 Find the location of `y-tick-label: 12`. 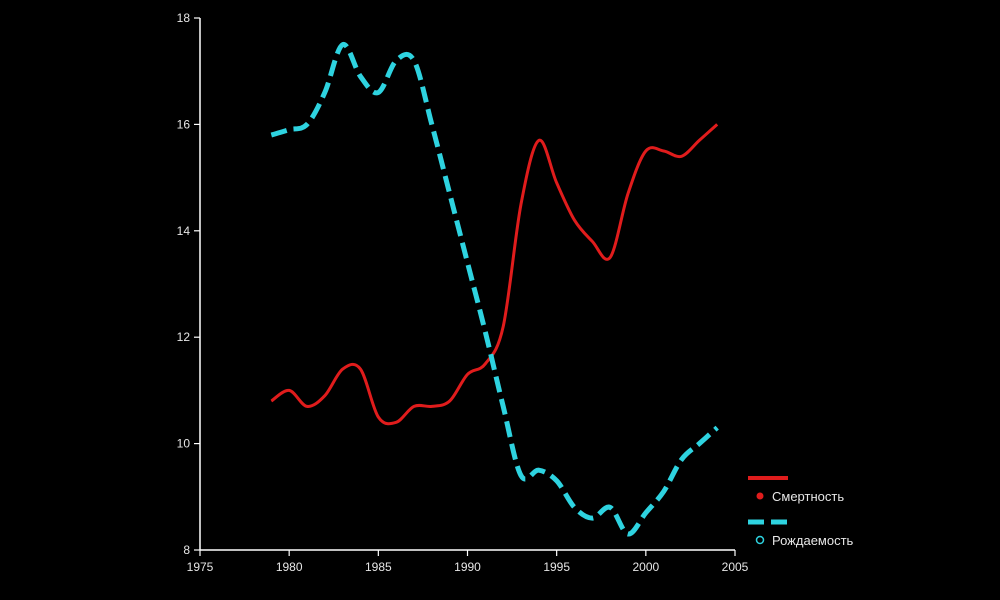

y-tick-label: 12 is located at coordinates (184, 337).